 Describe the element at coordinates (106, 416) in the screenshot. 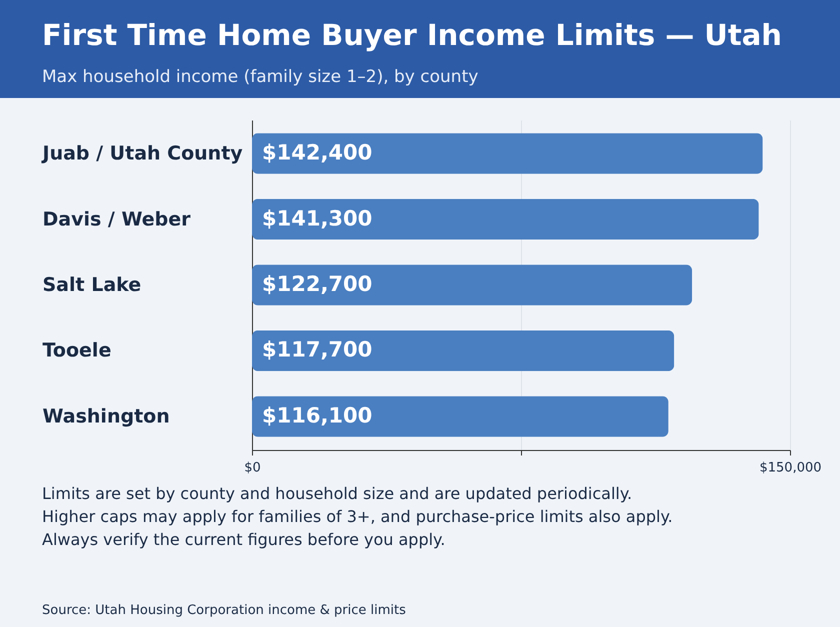

I see `y-tick-label: Washington` at that location.